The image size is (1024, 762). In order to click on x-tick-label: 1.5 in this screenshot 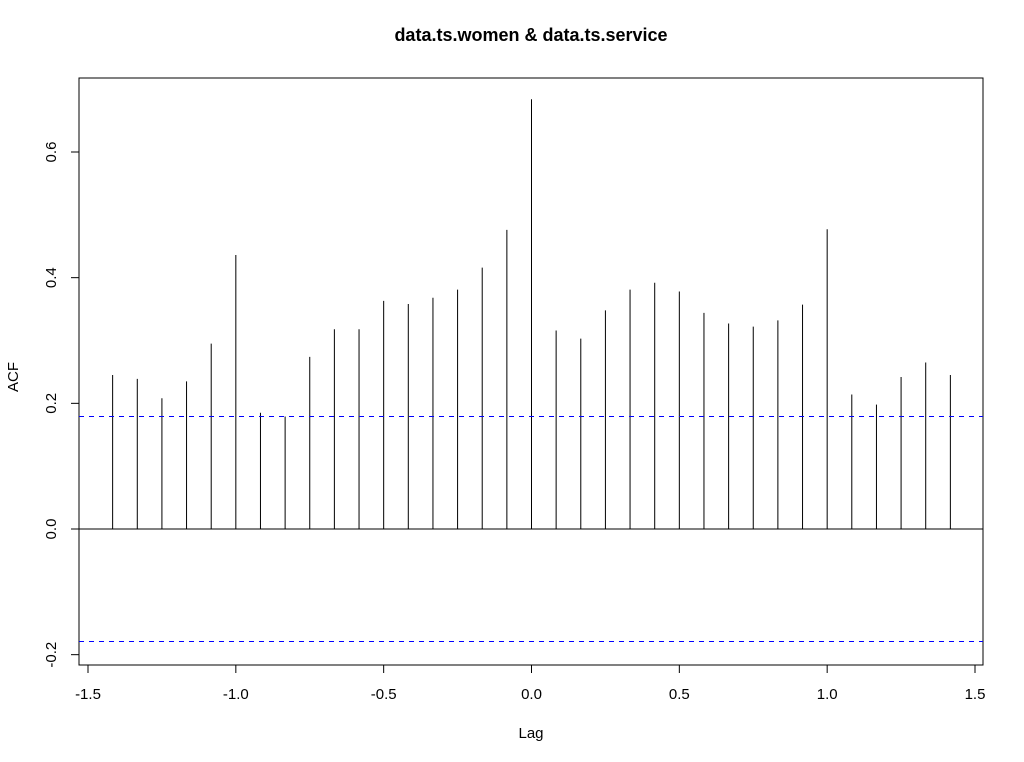, I will do `click(975, 694)`.